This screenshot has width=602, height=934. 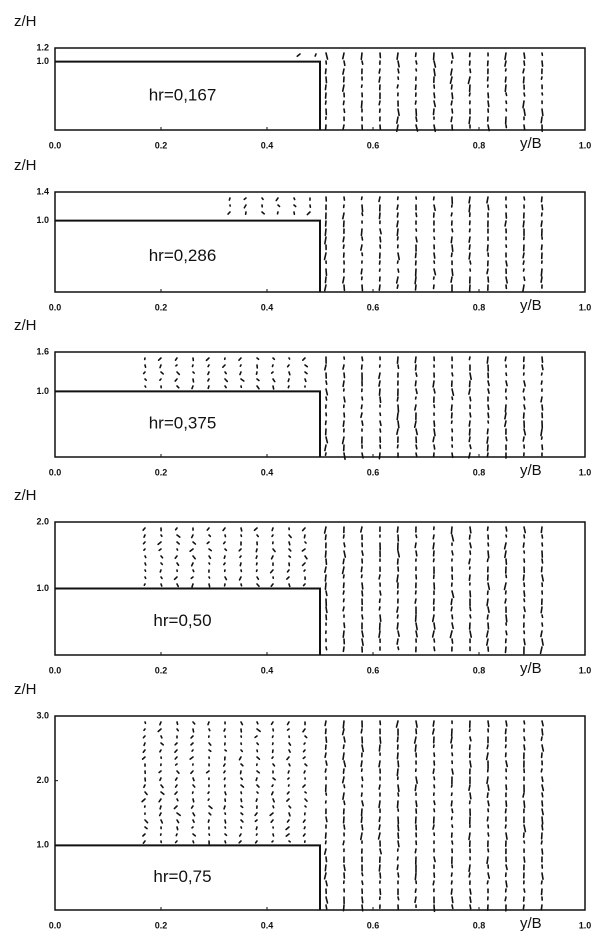 I want to click on vector-field, so click(x=343, y=408).